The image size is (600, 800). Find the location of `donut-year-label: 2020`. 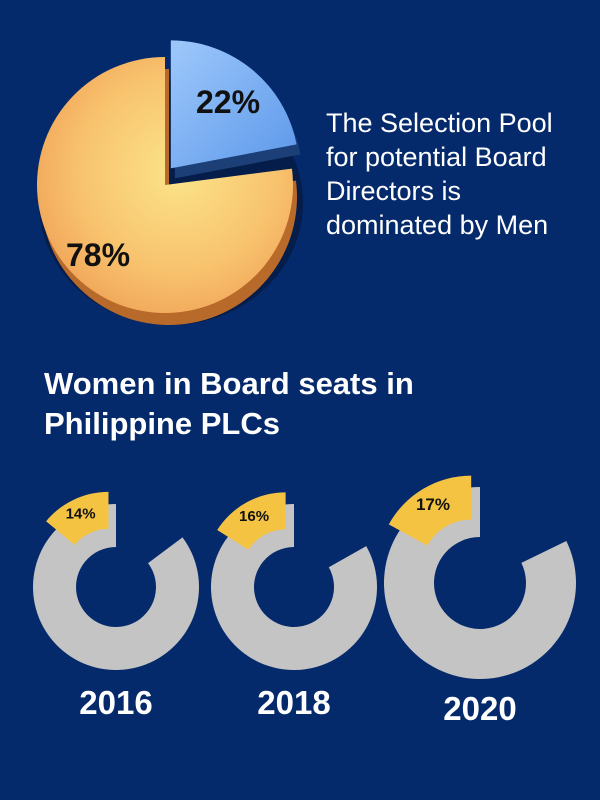

donut-year-label: 2020 is located at coordinates (479, 708).